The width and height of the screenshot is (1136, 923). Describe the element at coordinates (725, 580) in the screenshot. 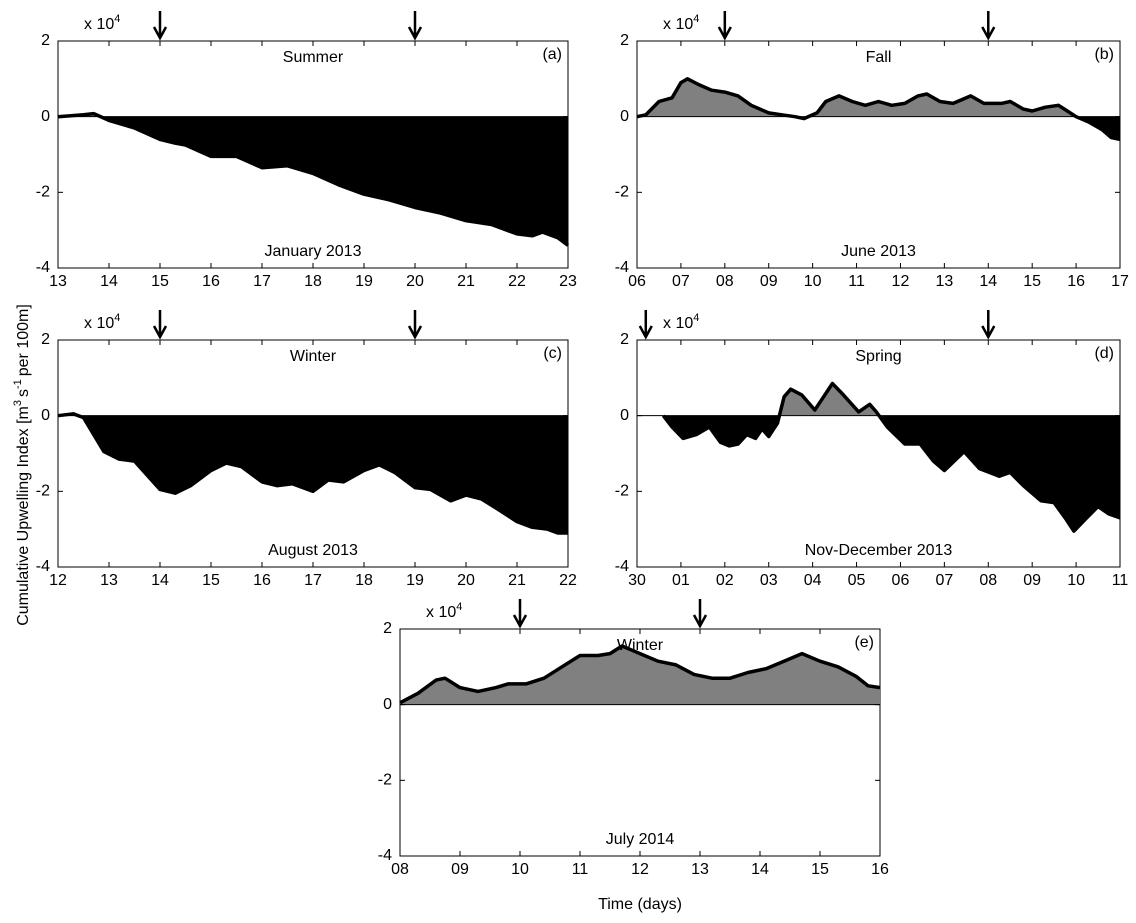

I see `x-tick-label: 02` at that location.